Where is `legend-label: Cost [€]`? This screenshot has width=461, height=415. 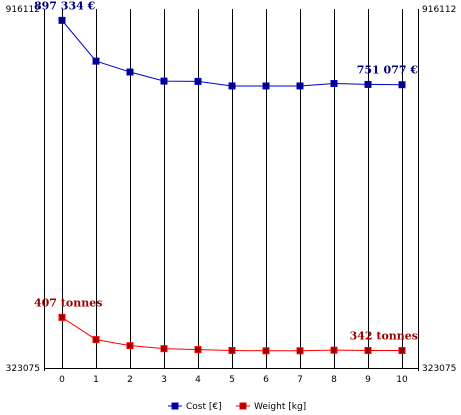
legend-label: Cost [€] is located at coordinates (204, 407).